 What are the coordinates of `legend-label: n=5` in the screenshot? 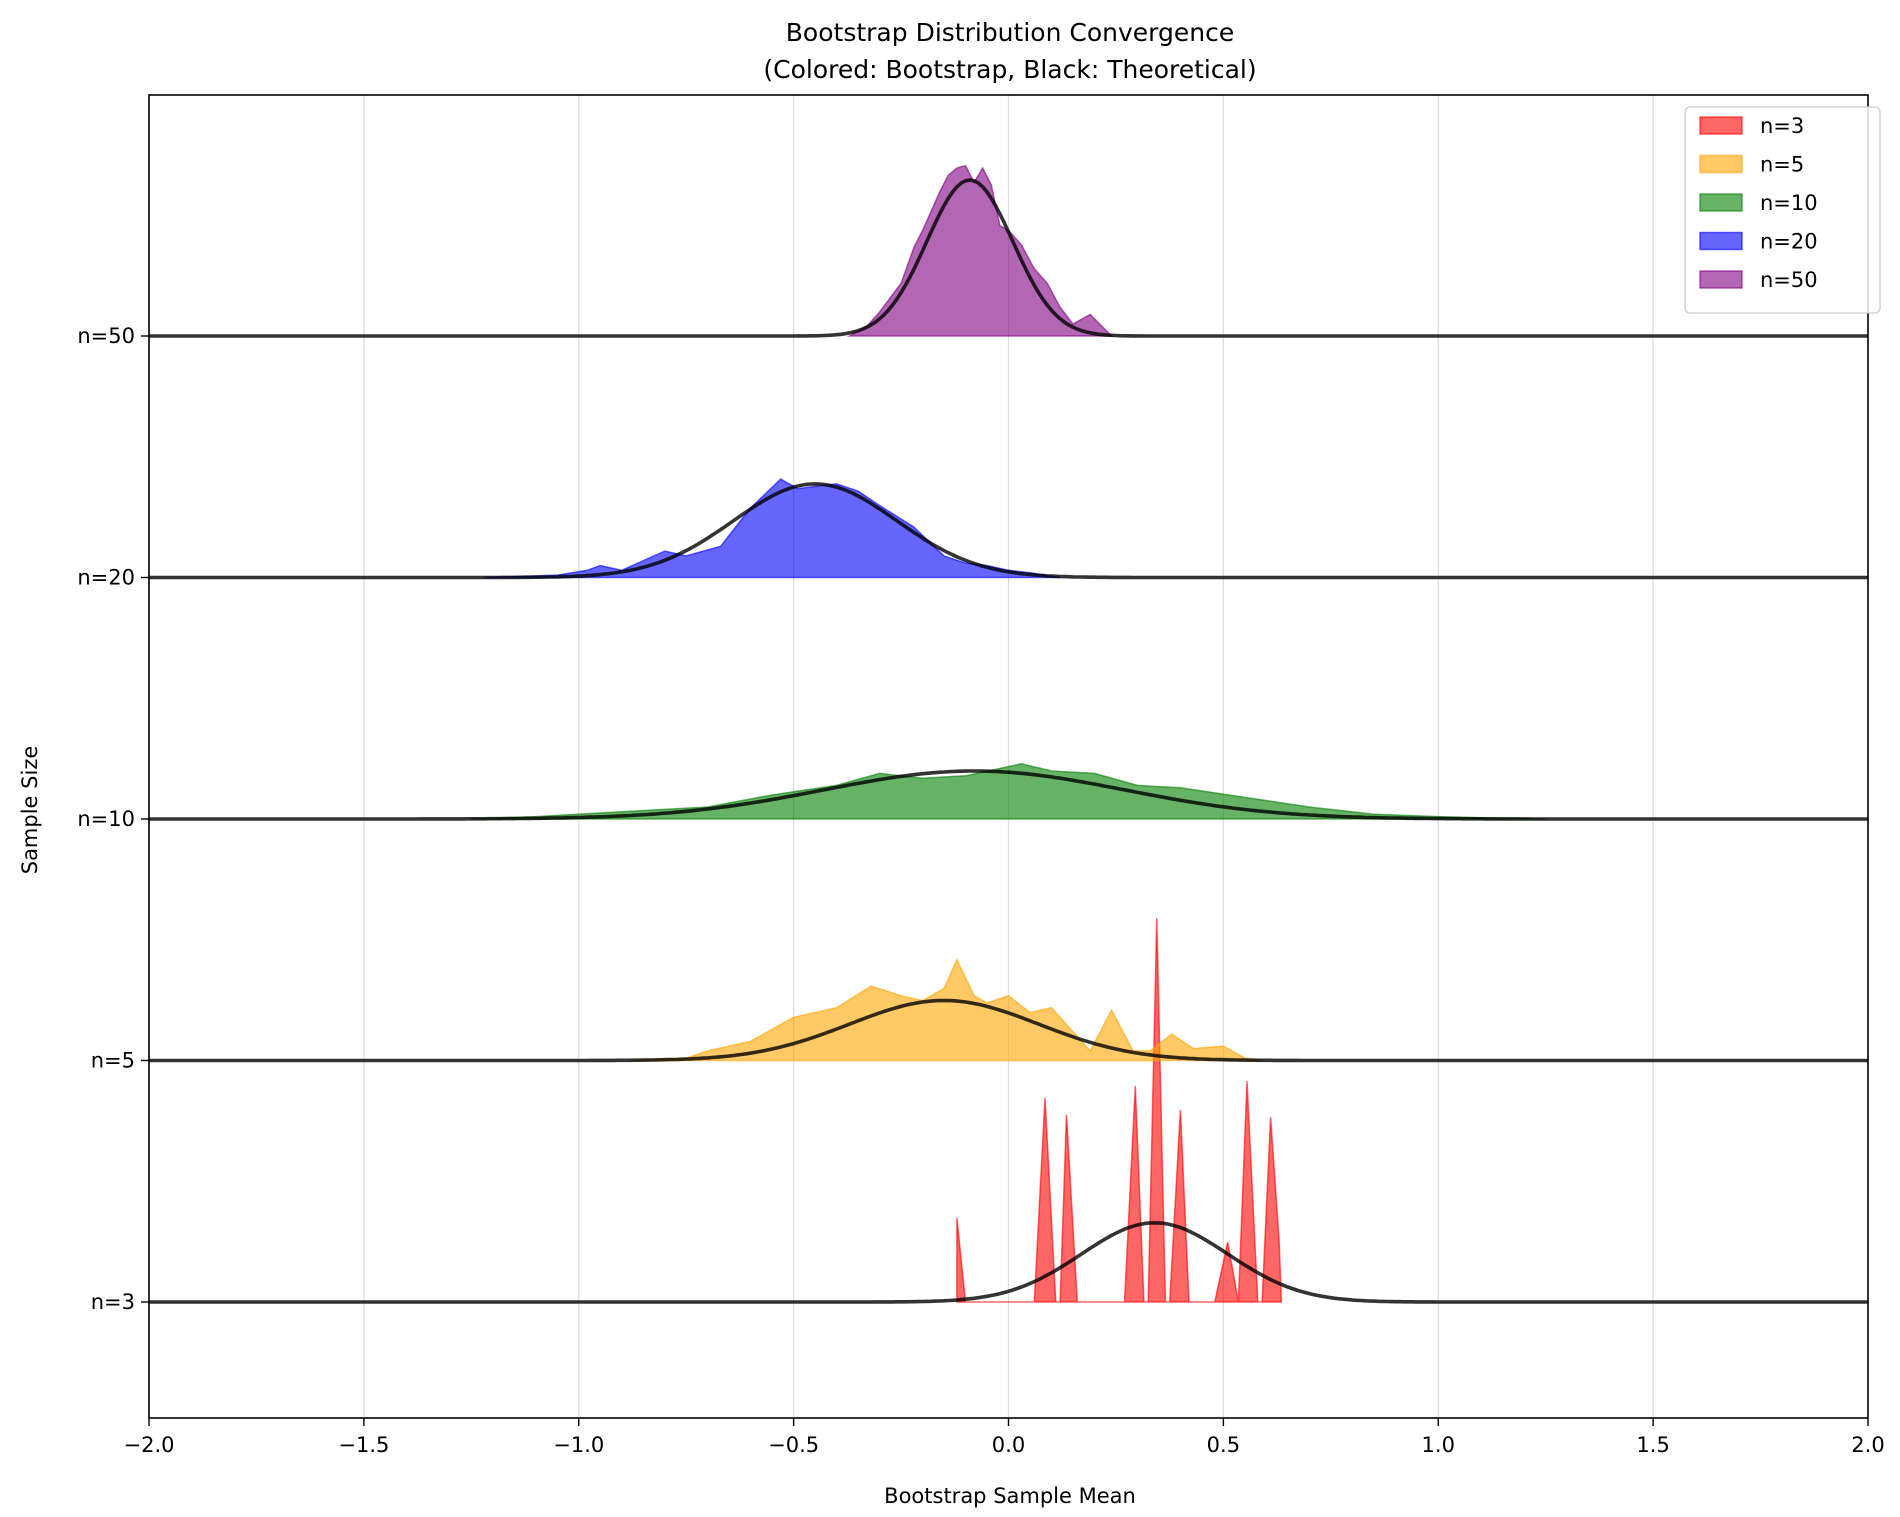 It's located at (1782, 165).